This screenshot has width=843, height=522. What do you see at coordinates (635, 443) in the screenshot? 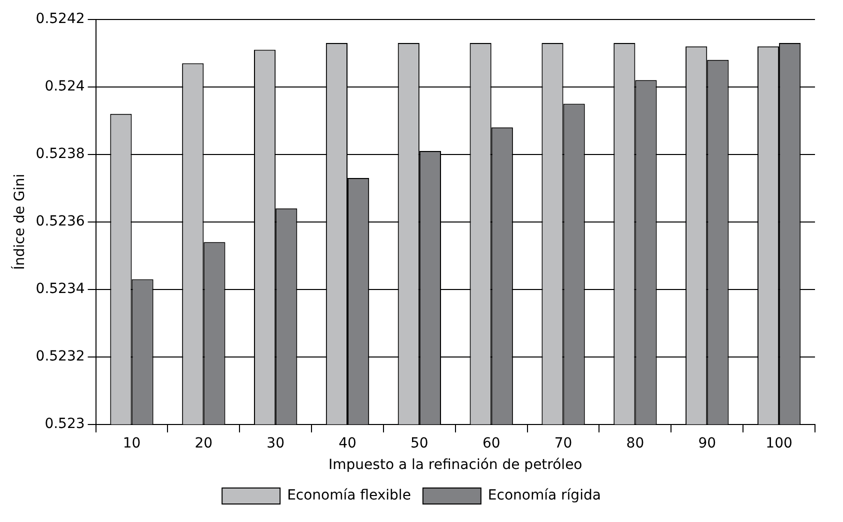
I see `x-tick-label: 80` at bounding box center [635, 443].